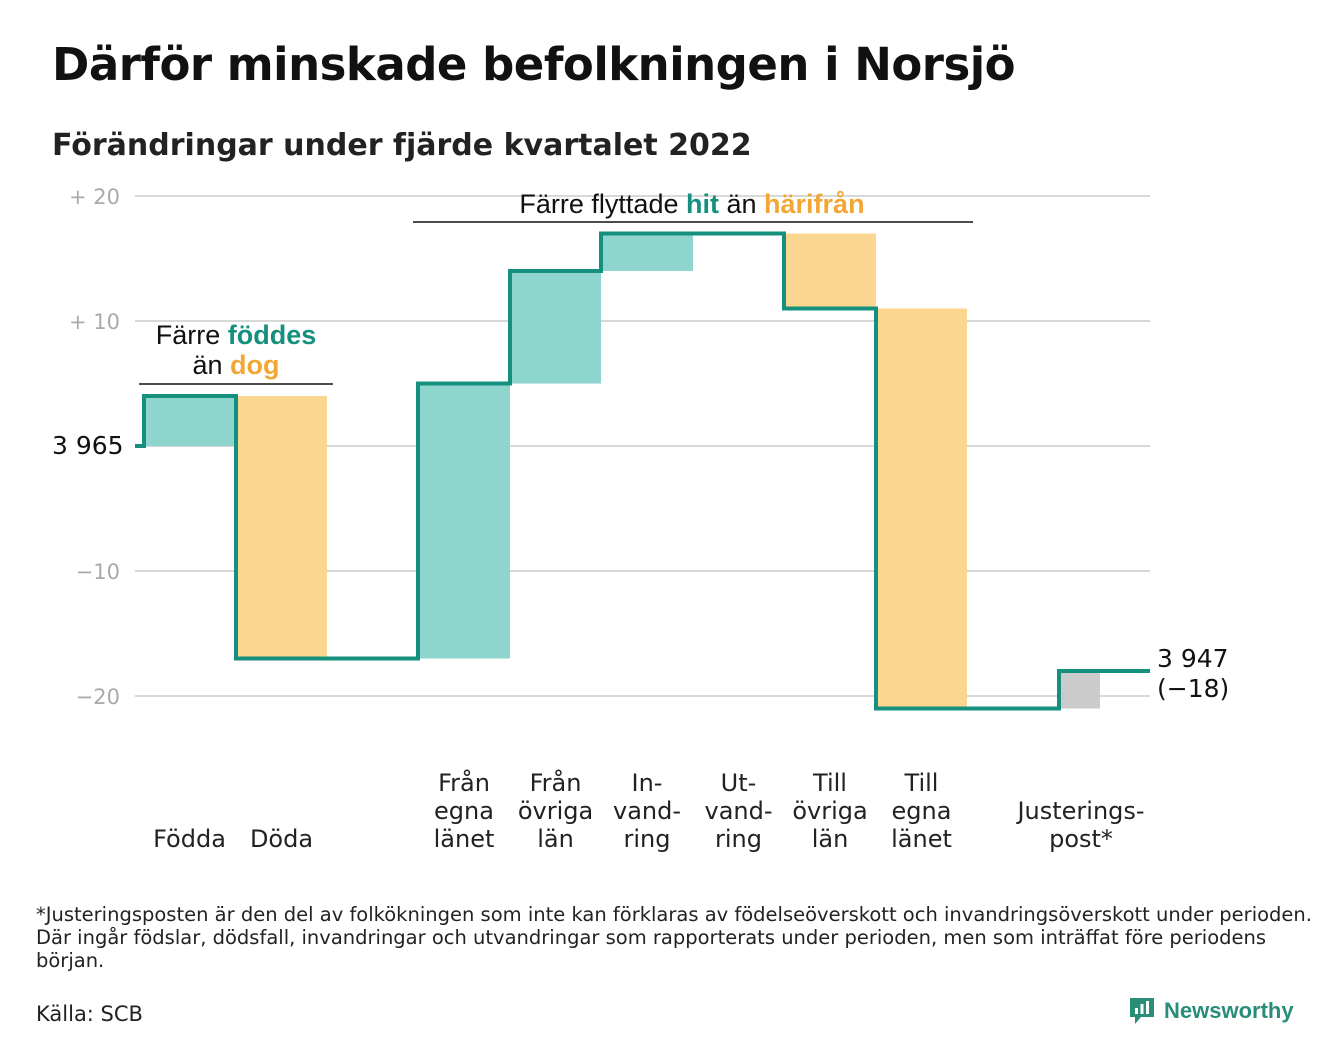 This screenshot has height=1060, width=1340. Describe the element at coordinates (647, 783) in the screenshot. I see `category-label-line: In-` at that location.